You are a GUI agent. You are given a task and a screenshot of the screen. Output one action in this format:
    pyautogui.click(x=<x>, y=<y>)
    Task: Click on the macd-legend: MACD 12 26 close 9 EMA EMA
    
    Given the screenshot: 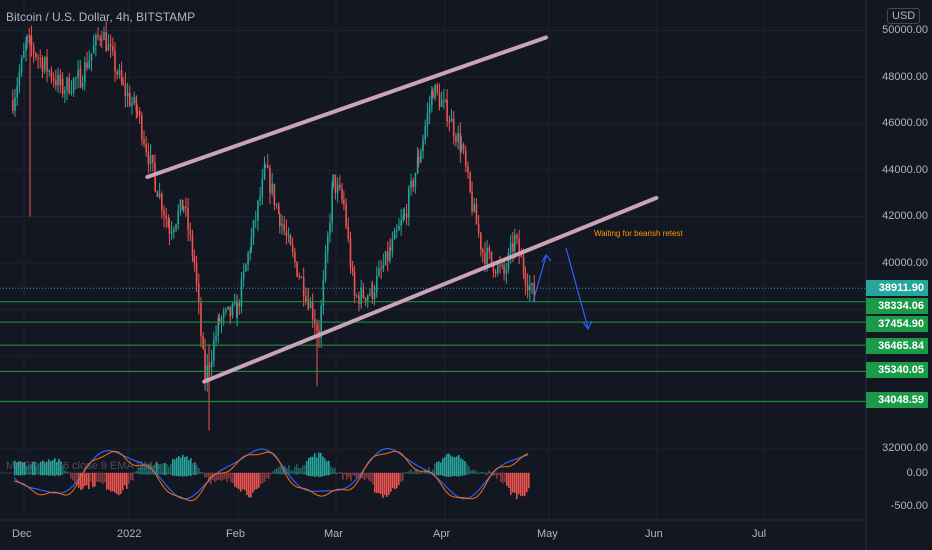 What is the action you would take?
    pyautogui.click(x=83, y=466)
    